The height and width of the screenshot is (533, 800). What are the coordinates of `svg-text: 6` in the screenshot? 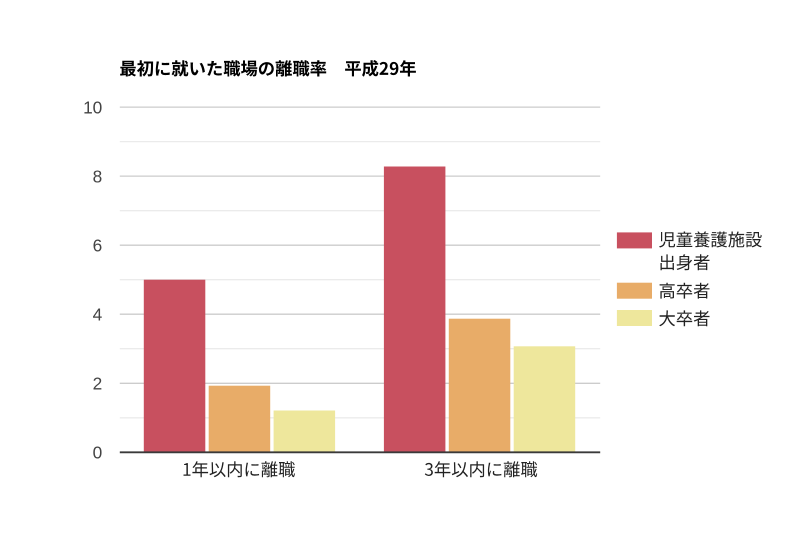 It's located at (98, 245).